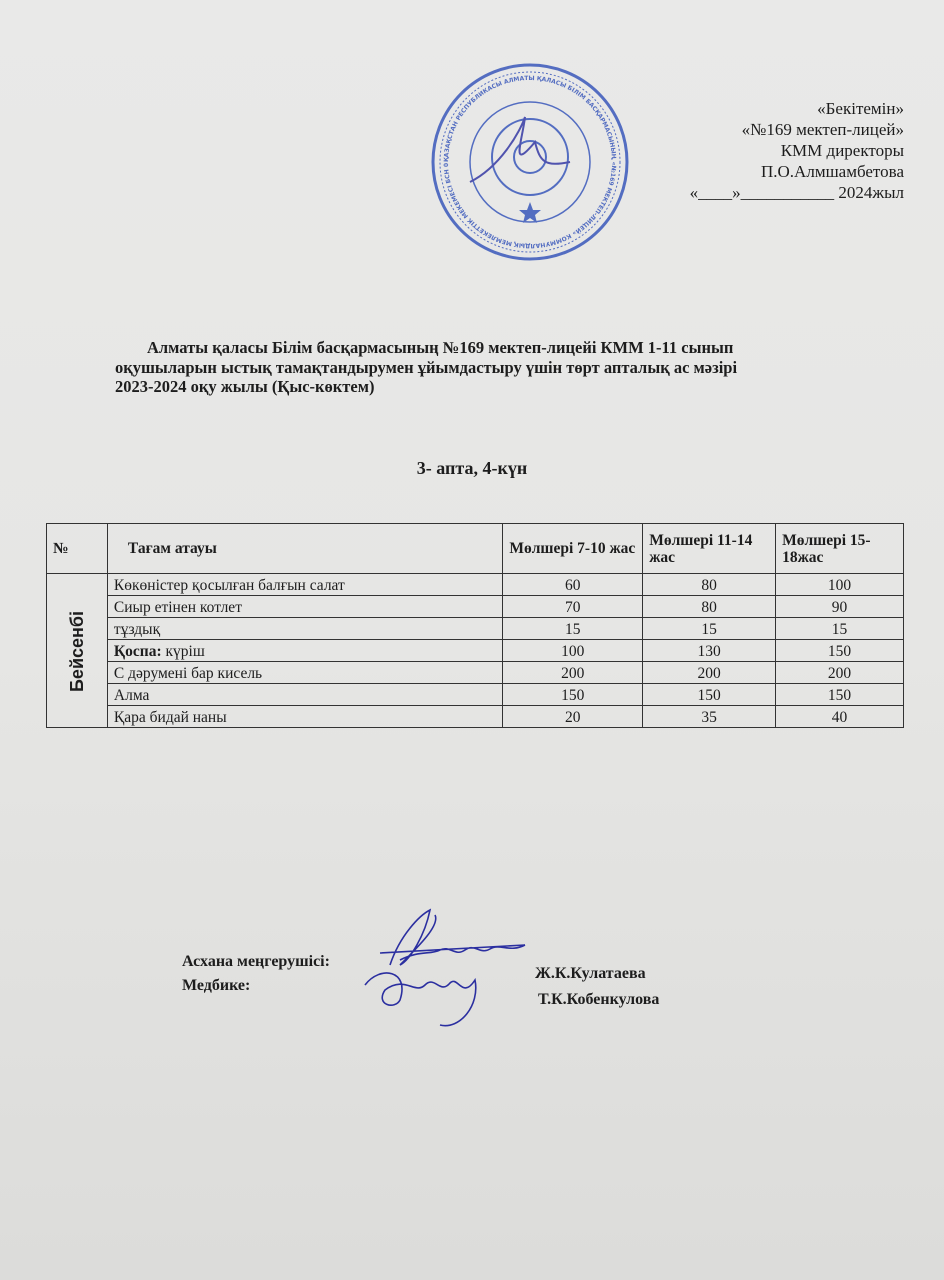 The width and height of the screenshot is (944, 1280). I want to click on portion-7-10: 15, so click(573, 628).